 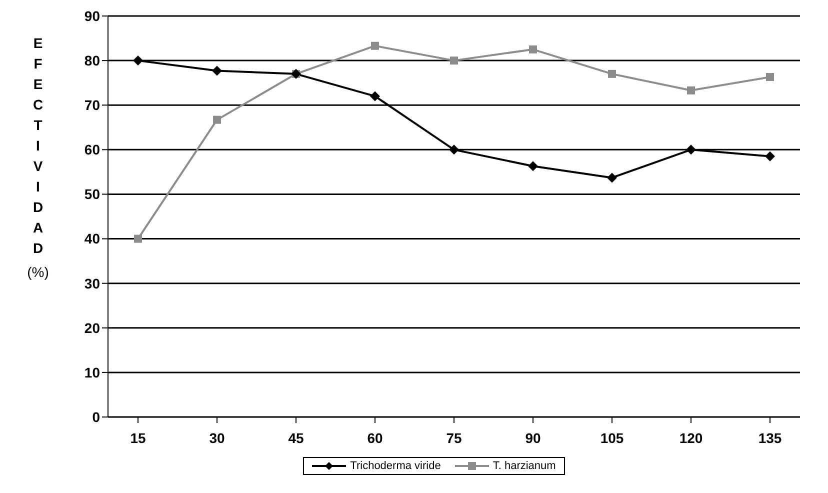 I want to click on y-tick-label: 80, so click(x=92, y=60).